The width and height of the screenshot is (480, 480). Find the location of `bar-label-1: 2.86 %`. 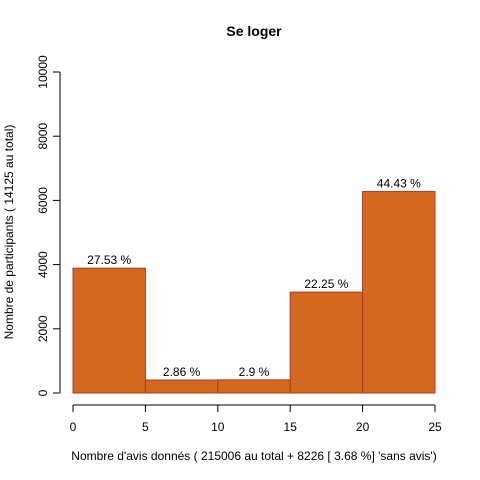

bar-label-1: 2.86 % is located at coordinates (182, 372).